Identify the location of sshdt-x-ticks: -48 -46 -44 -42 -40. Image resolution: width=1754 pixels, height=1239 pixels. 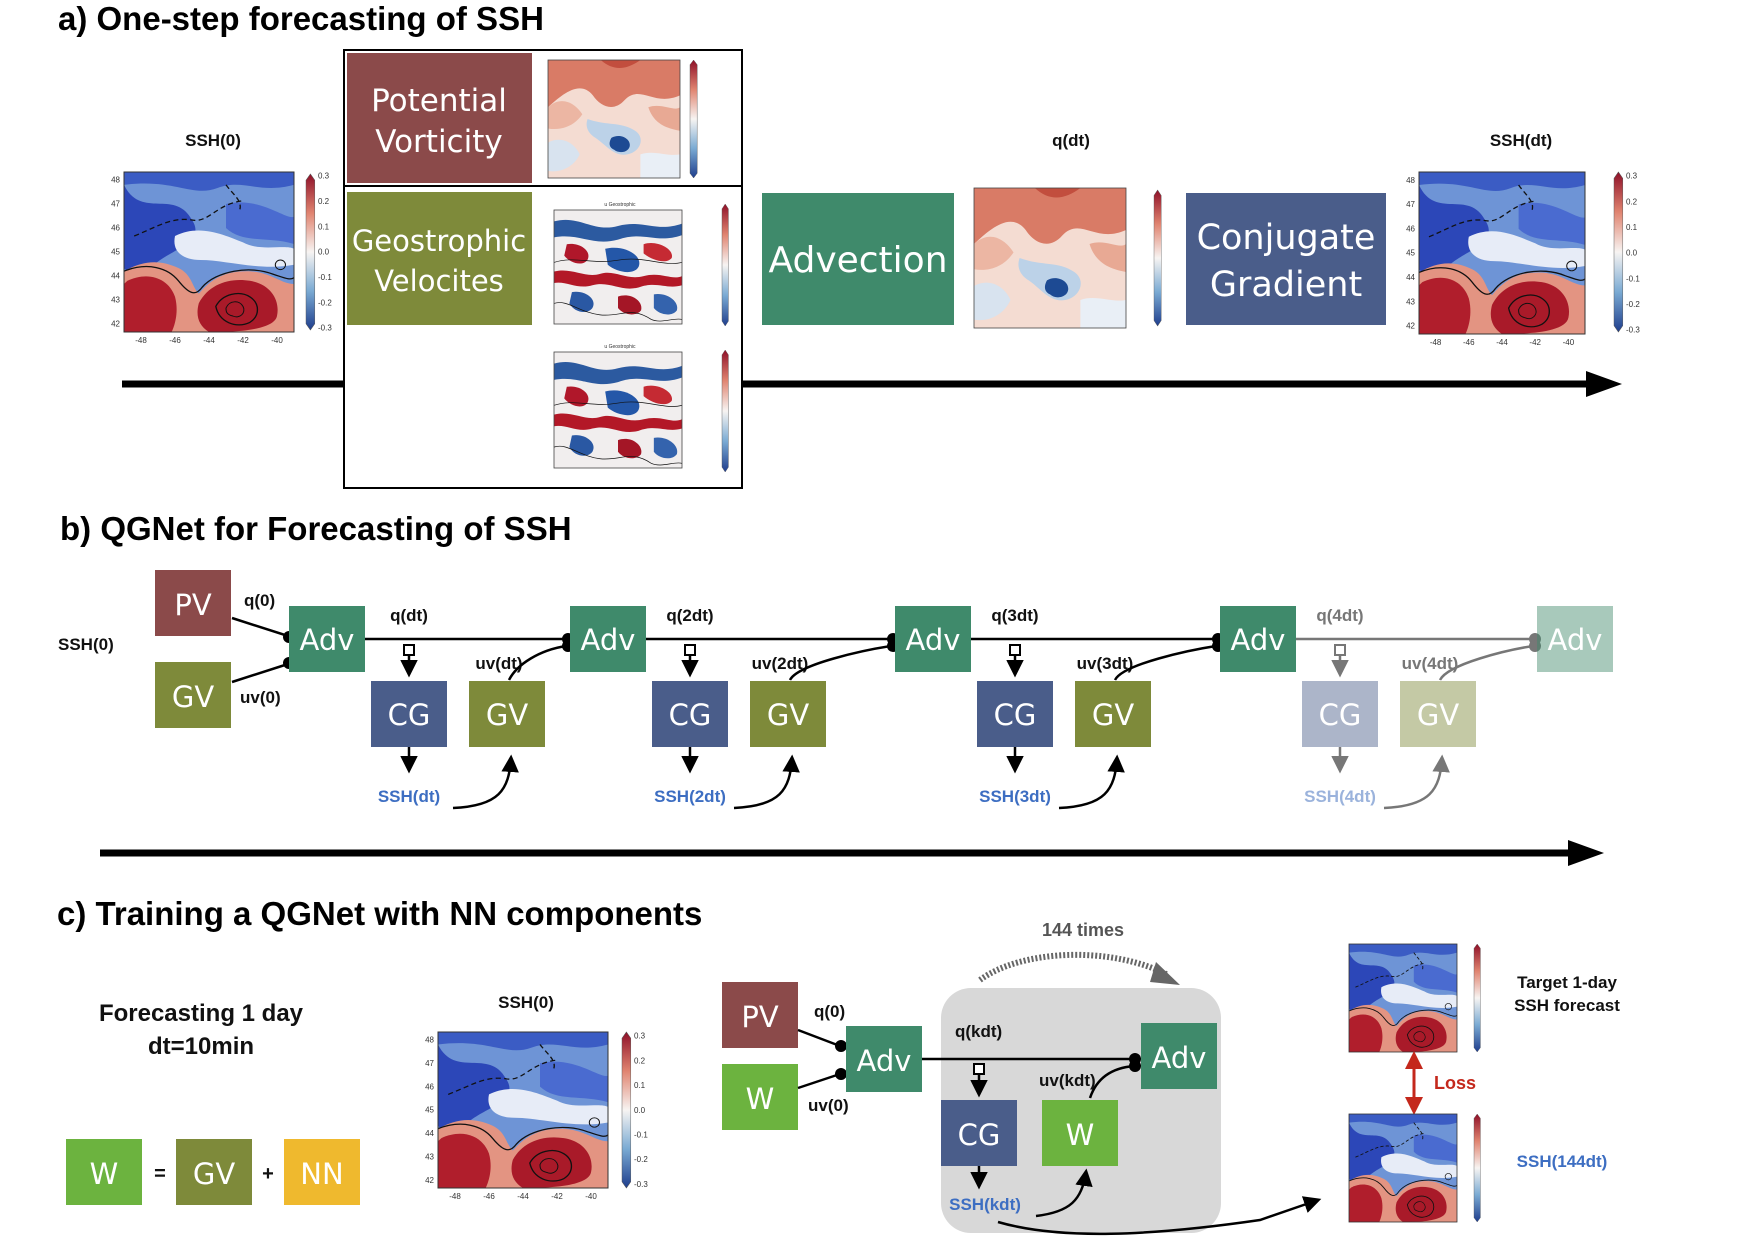
(1502, 342).